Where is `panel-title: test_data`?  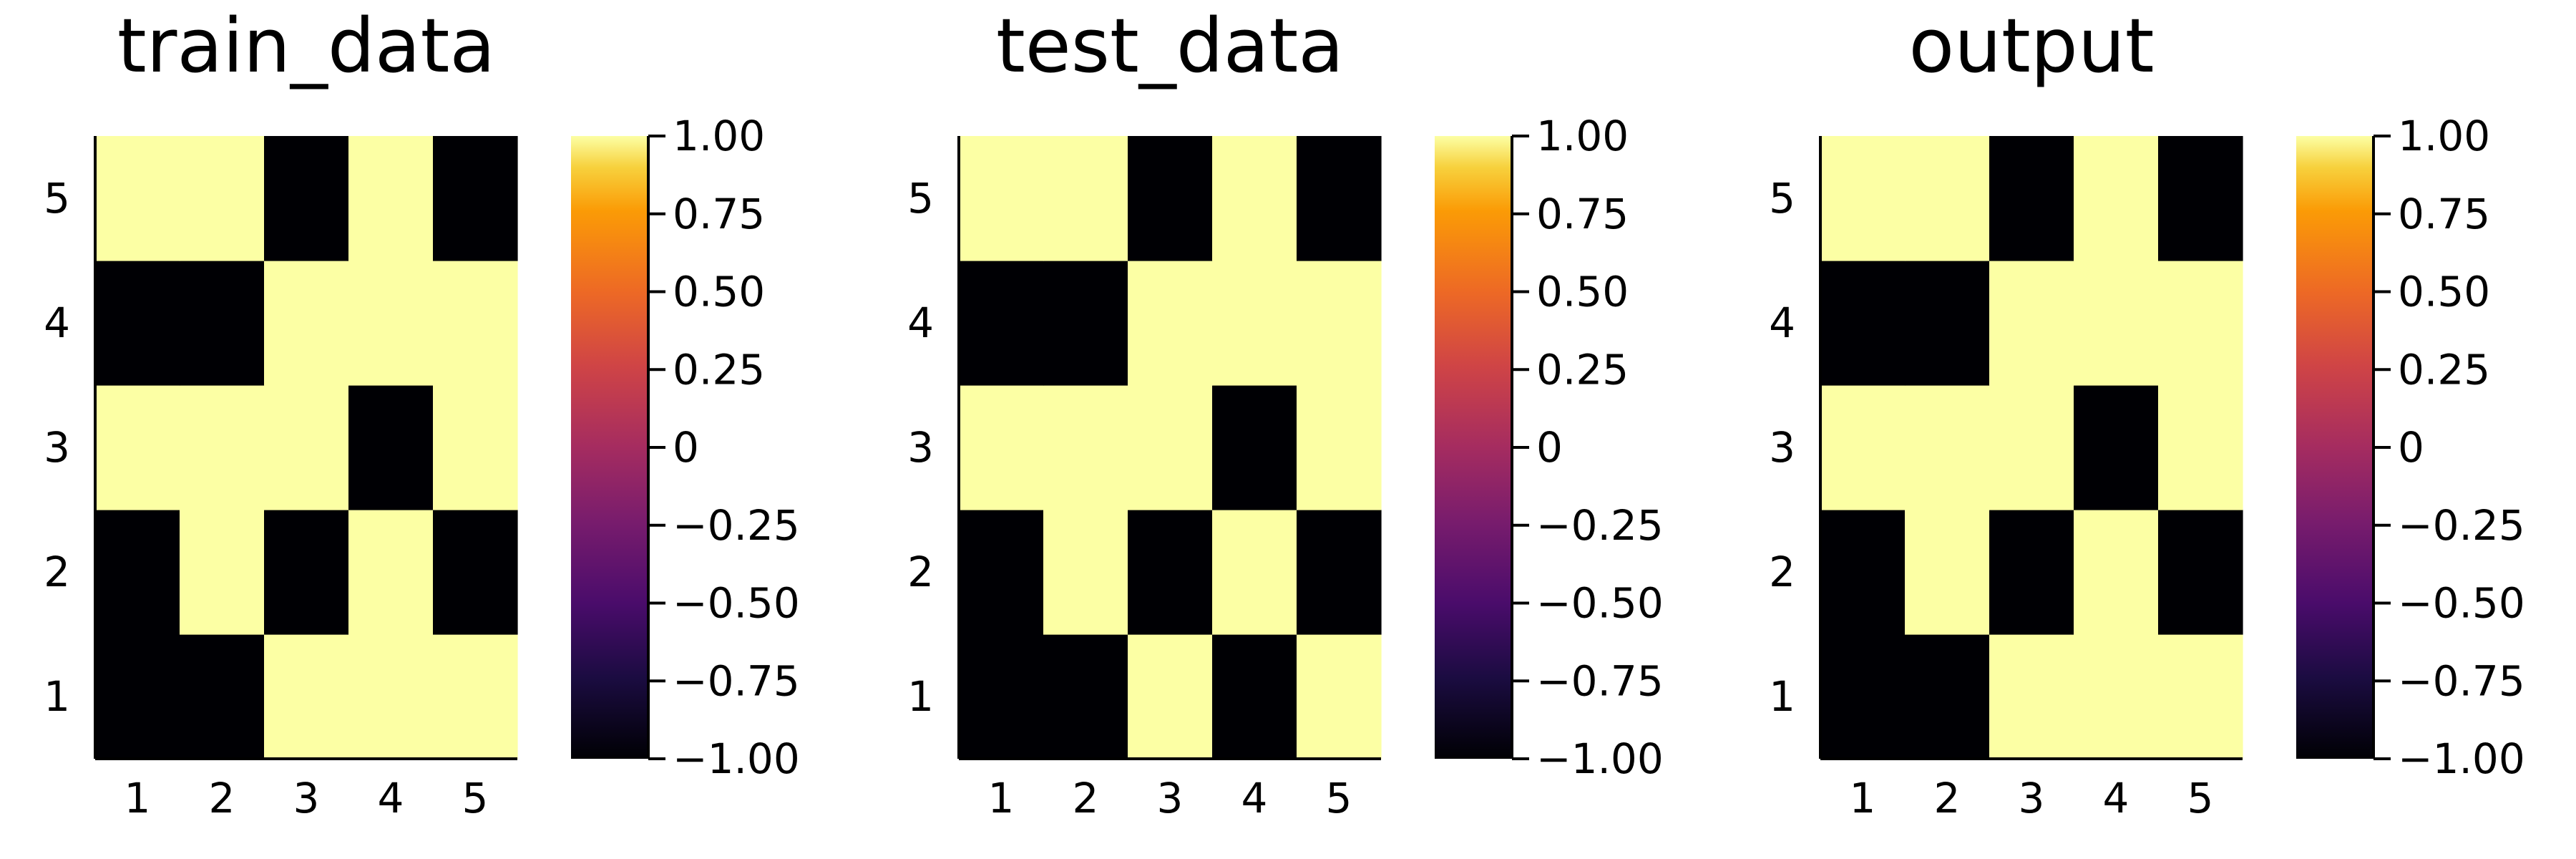 panel-title: test_data is located at coordinates (1170, 45).